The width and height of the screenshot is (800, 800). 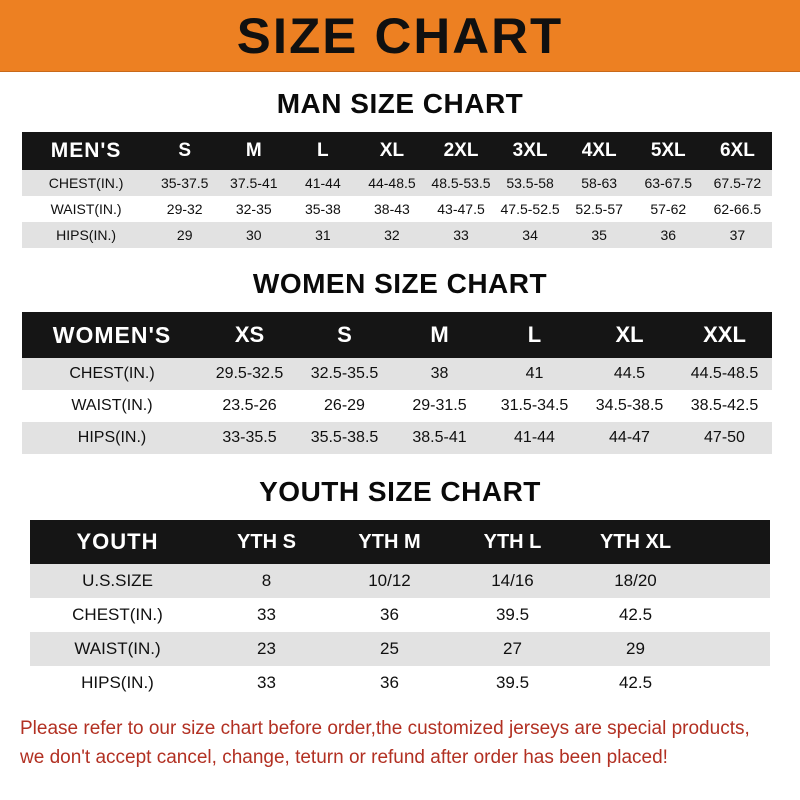 What do you see at coordinates (461, 150) in the screenshot?
I see `men-size-header: 2XL` at bounding box center [461, 150].